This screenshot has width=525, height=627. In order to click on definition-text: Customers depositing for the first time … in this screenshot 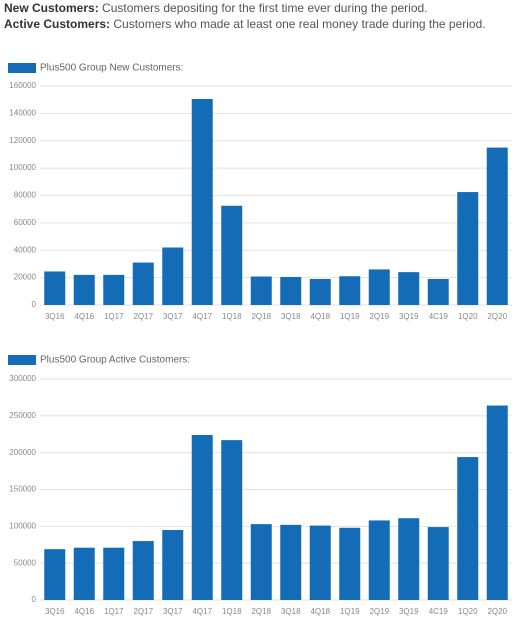, I will do `click(265, 8)`.